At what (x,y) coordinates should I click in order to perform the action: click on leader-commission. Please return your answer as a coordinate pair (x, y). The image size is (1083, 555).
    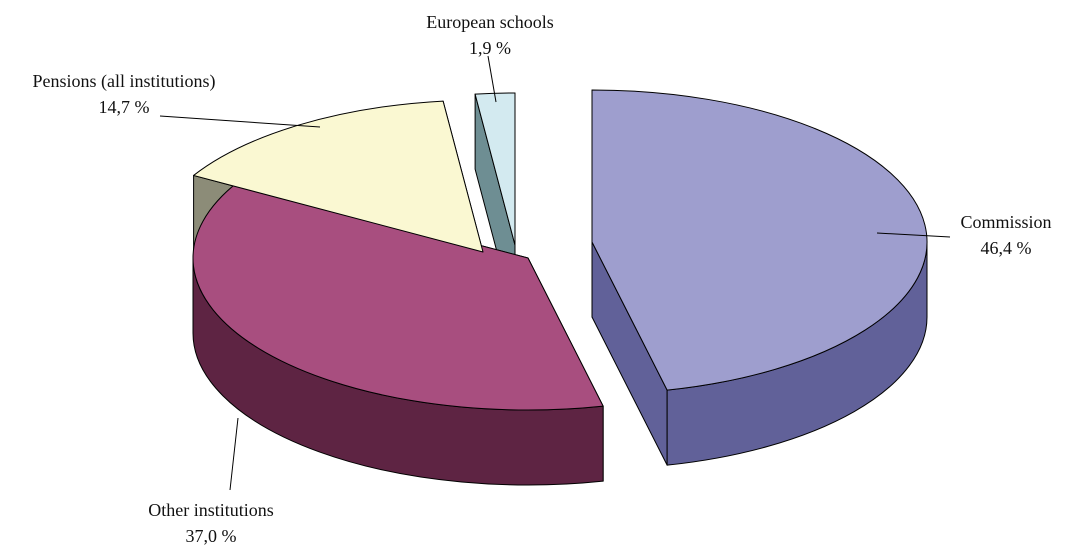
    Looking at the image, I should click on (913, 235).